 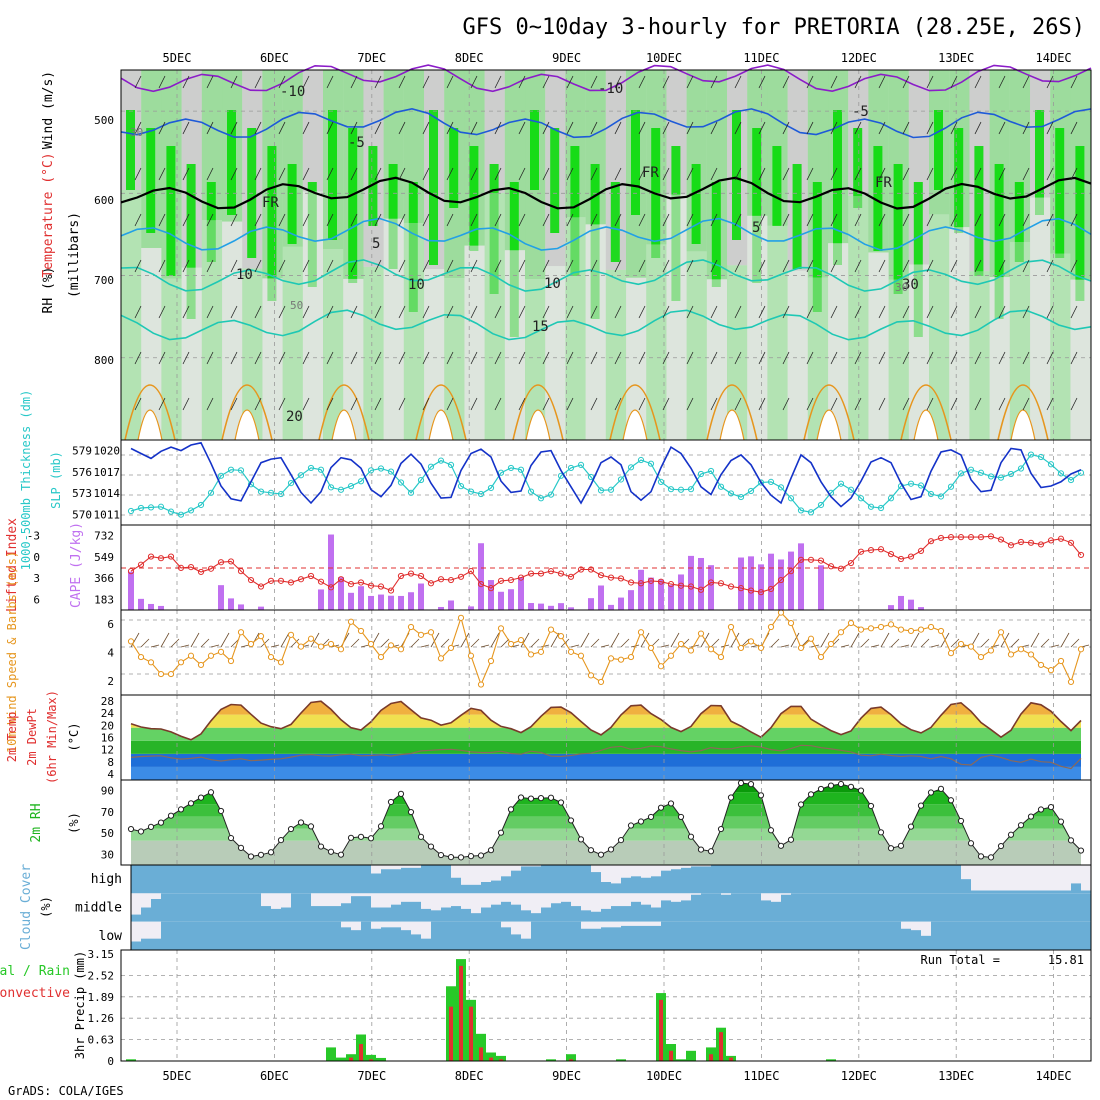 What do you see at coordinates (356, 143) in the screenshot?
I see `temperature-contour-label: -5` at bounding box center [356, 143].